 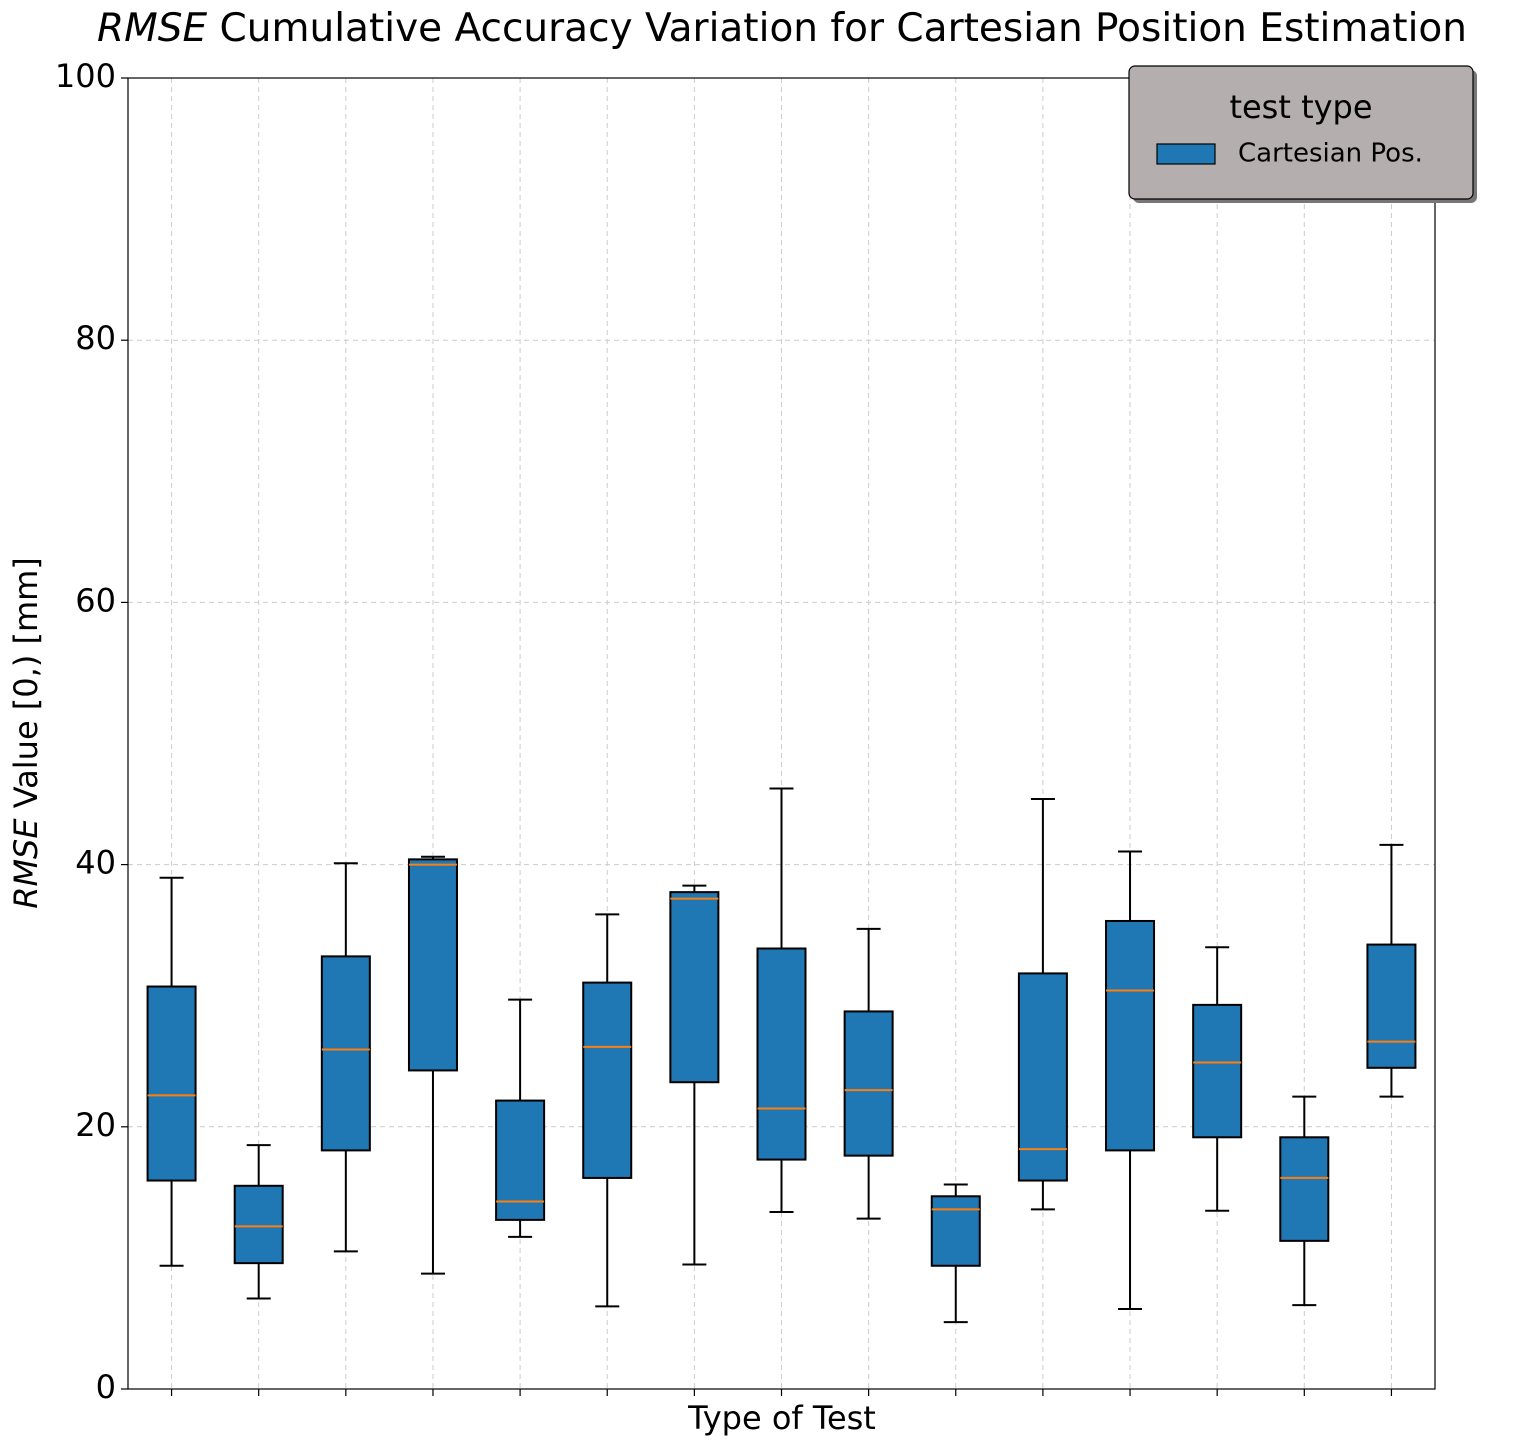 What do you see at coordinates (95, 600) in the screenshot?
I see `y-tick-label: 60` at bounding box center [95, 600].